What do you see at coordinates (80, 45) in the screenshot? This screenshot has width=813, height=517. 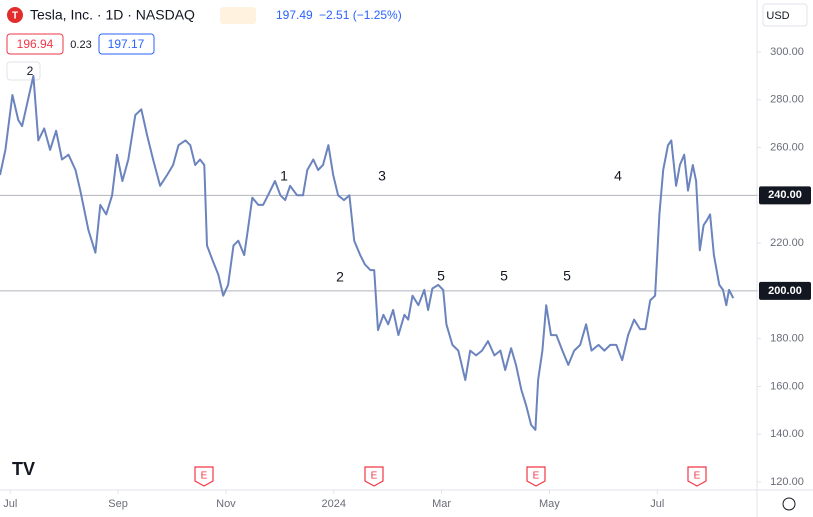 I see `spread: 0.23` at bounding box center [80, 45].